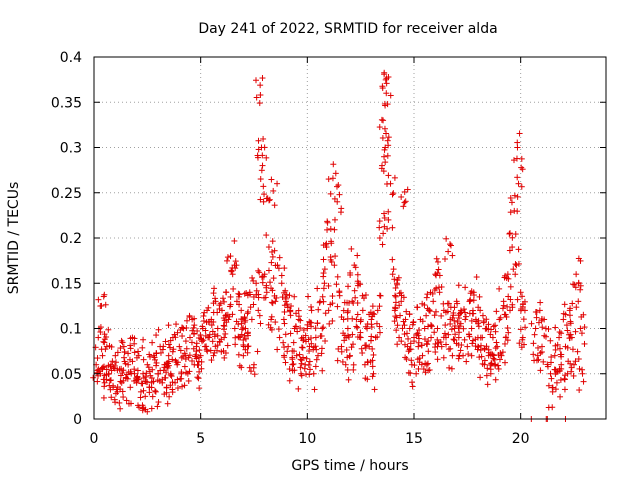 This screenshot has width=640, height=485. I want to click on y-tick-label: 0, so click(77, 420).